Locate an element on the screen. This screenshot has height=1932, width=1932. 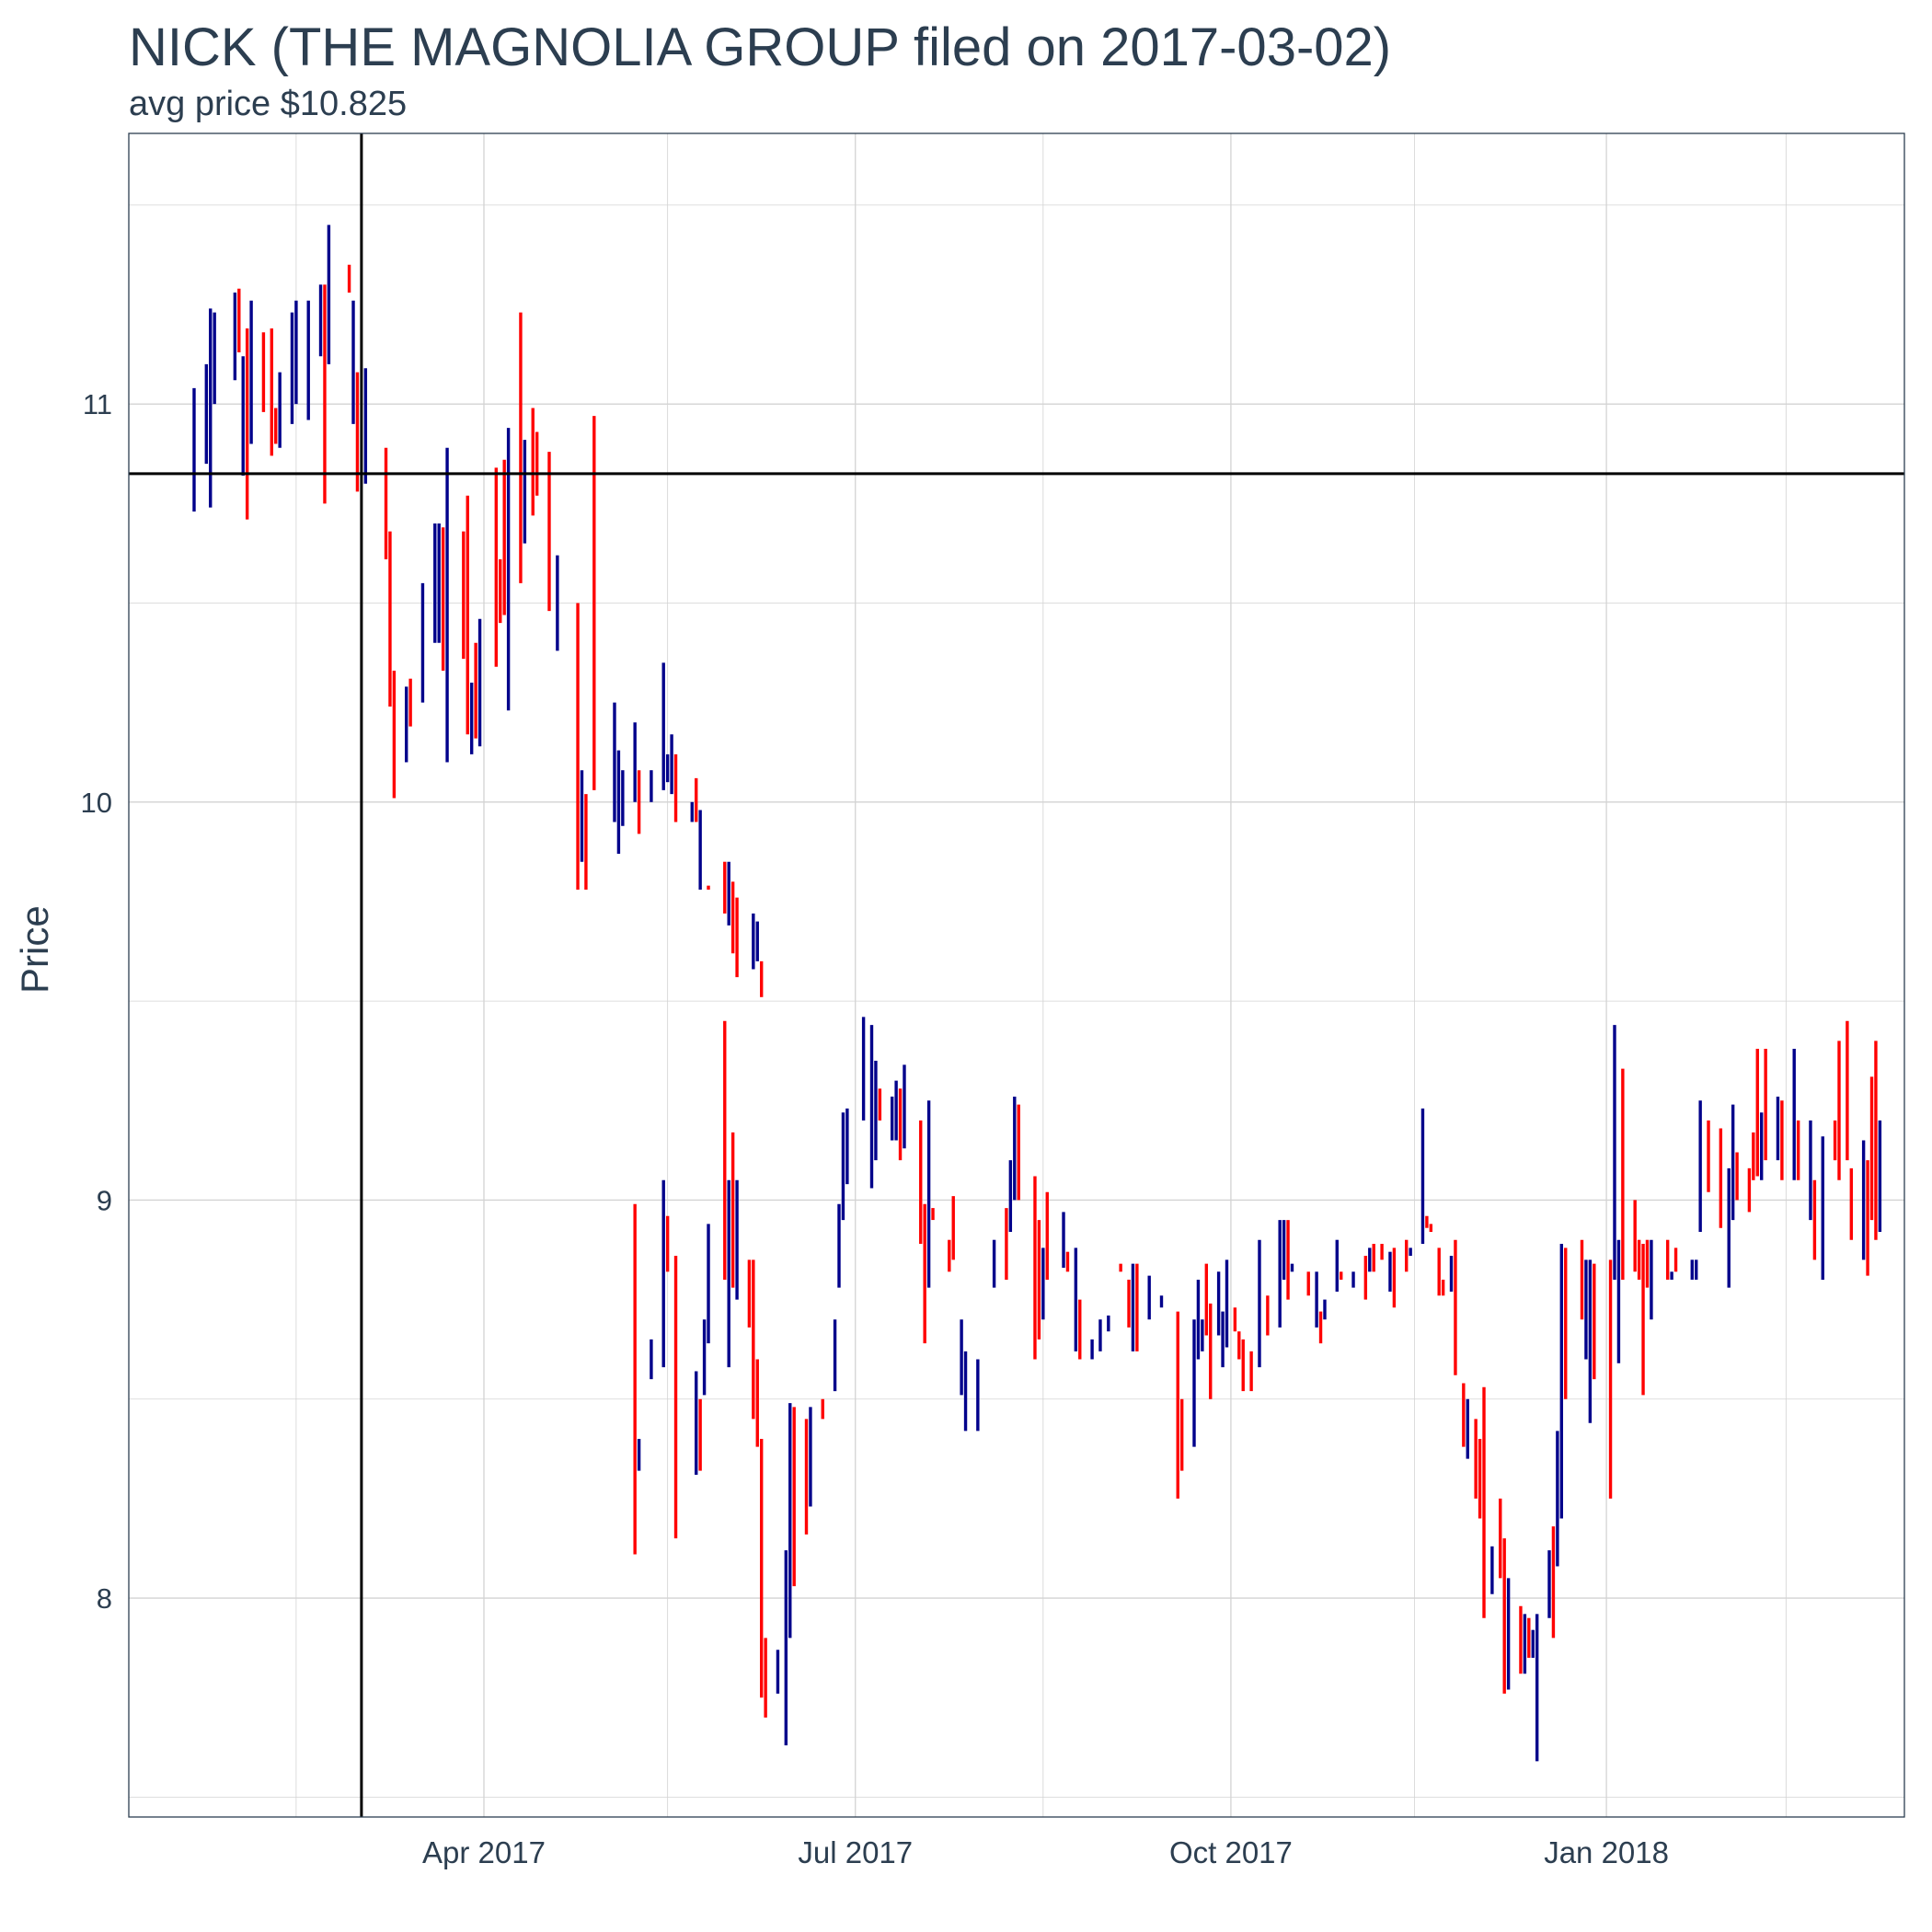
x-tick-label: Jul 2017 is located at coordinates (855, 1852).